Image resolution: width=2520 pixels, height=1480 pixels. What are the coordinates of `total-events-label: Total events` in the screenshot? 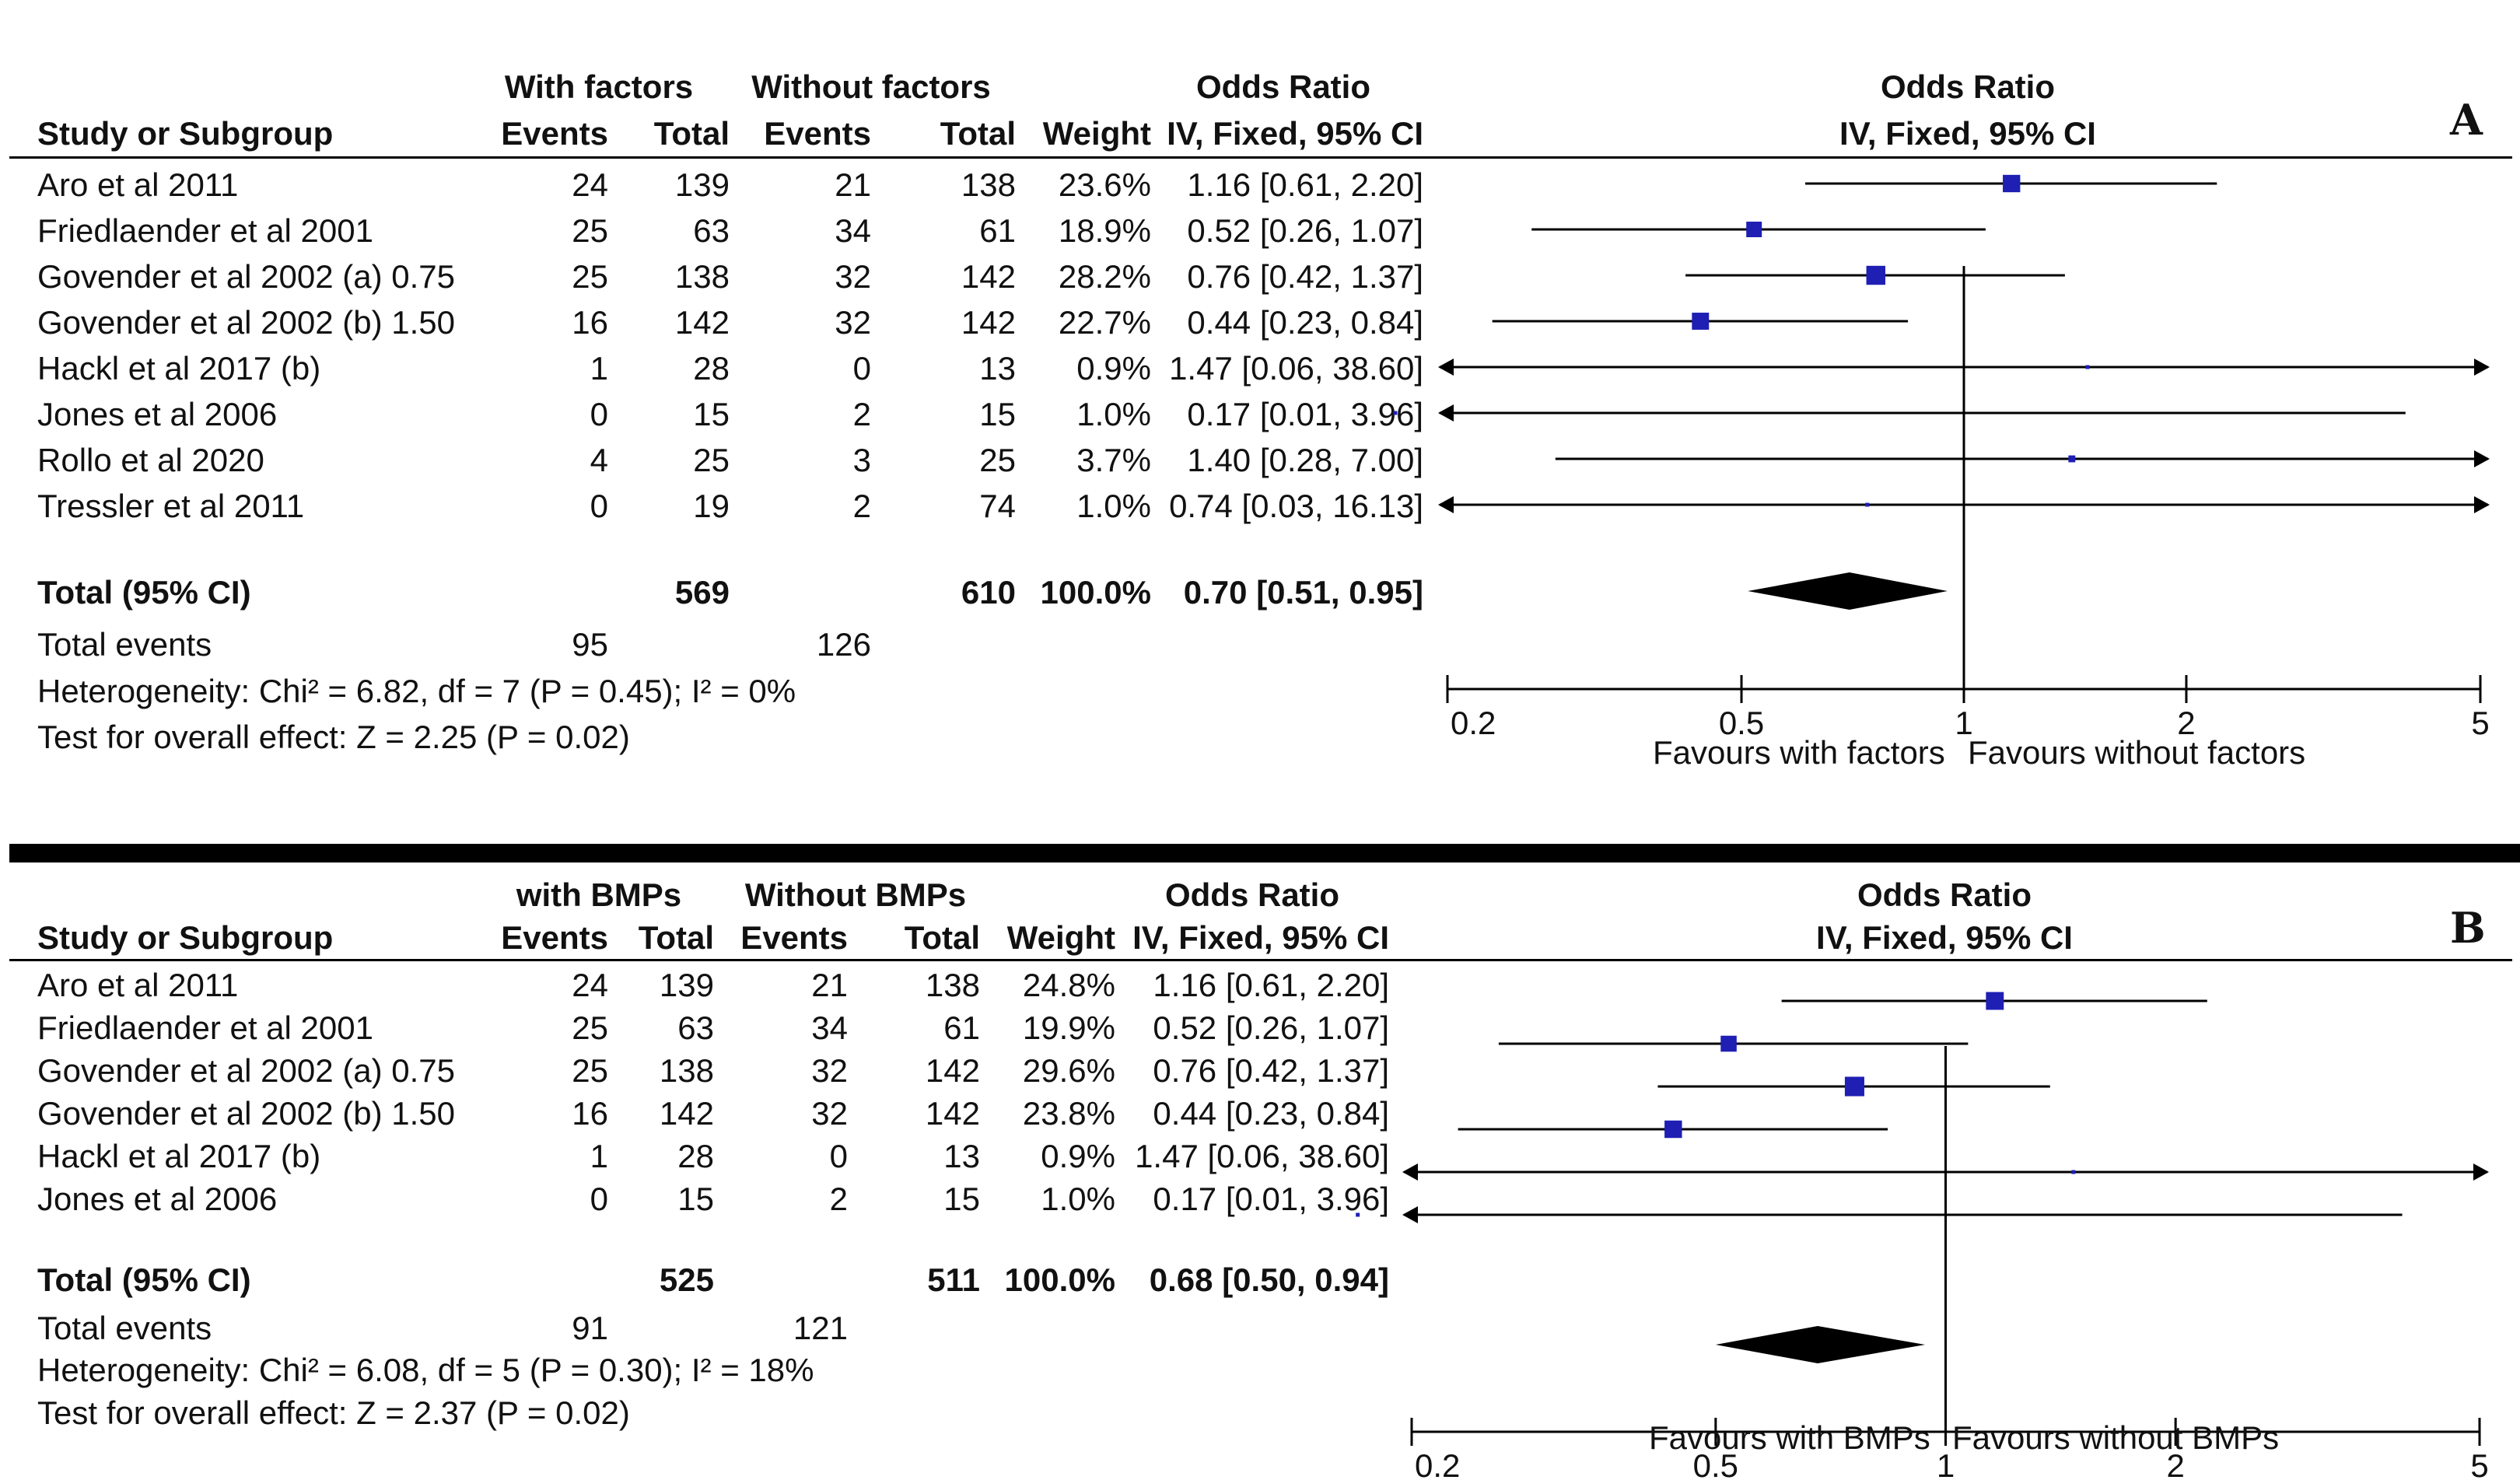 It's located at (125, 1328).